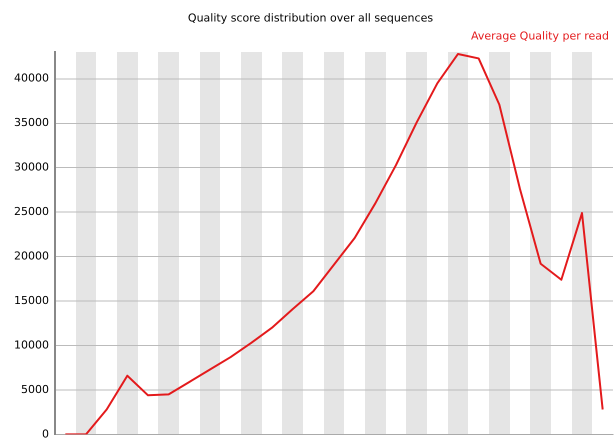 Image resolution: width=615 pixels, height=447 pixels. I want to click on y-tick-label: 40000, so click(31, 78).